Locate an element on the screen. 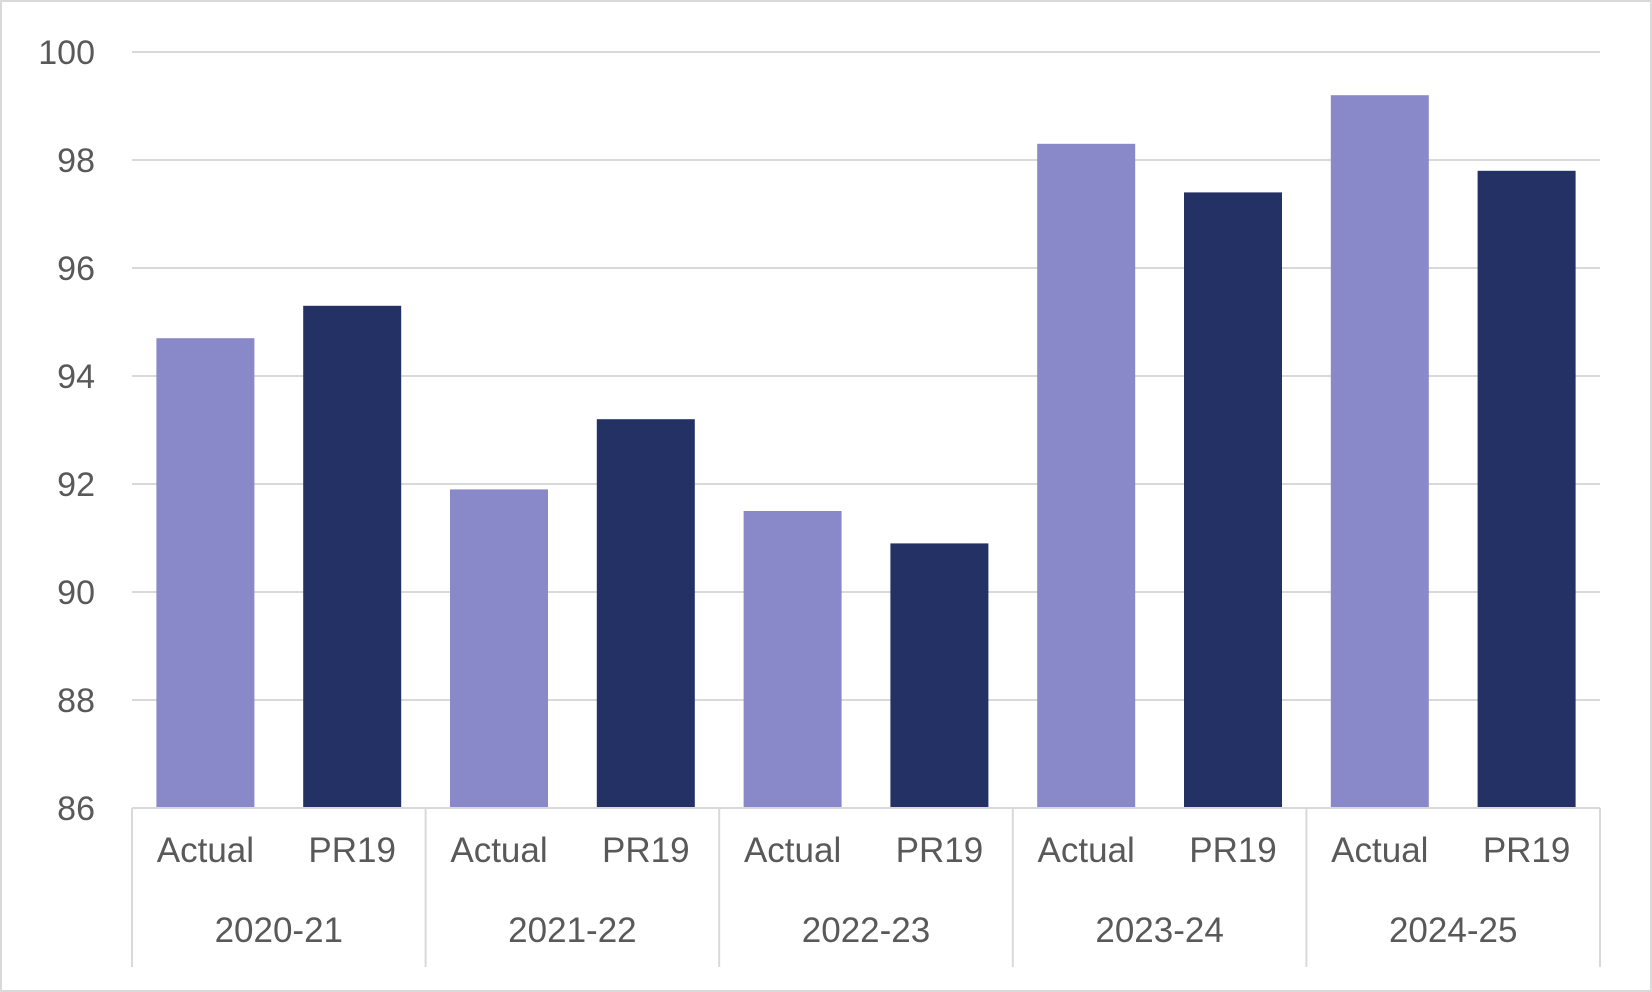 The width and height of the screenshot is (1652, 992). y-tick-label: 86 is located at coordinates (76, 809).